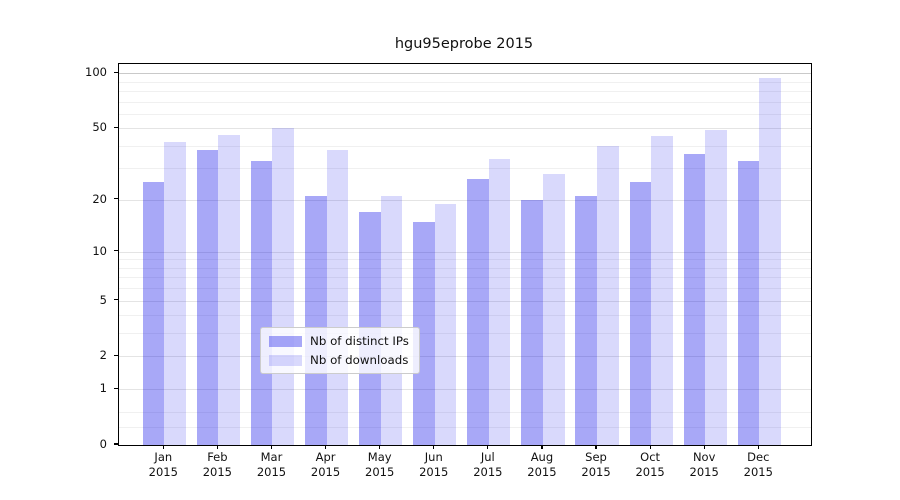 The image size is (900, 500). What do you see at coordinates (704, 457) in the screenshot?
I see `x-tick-month: Nov` at bounding box center [704, 457].